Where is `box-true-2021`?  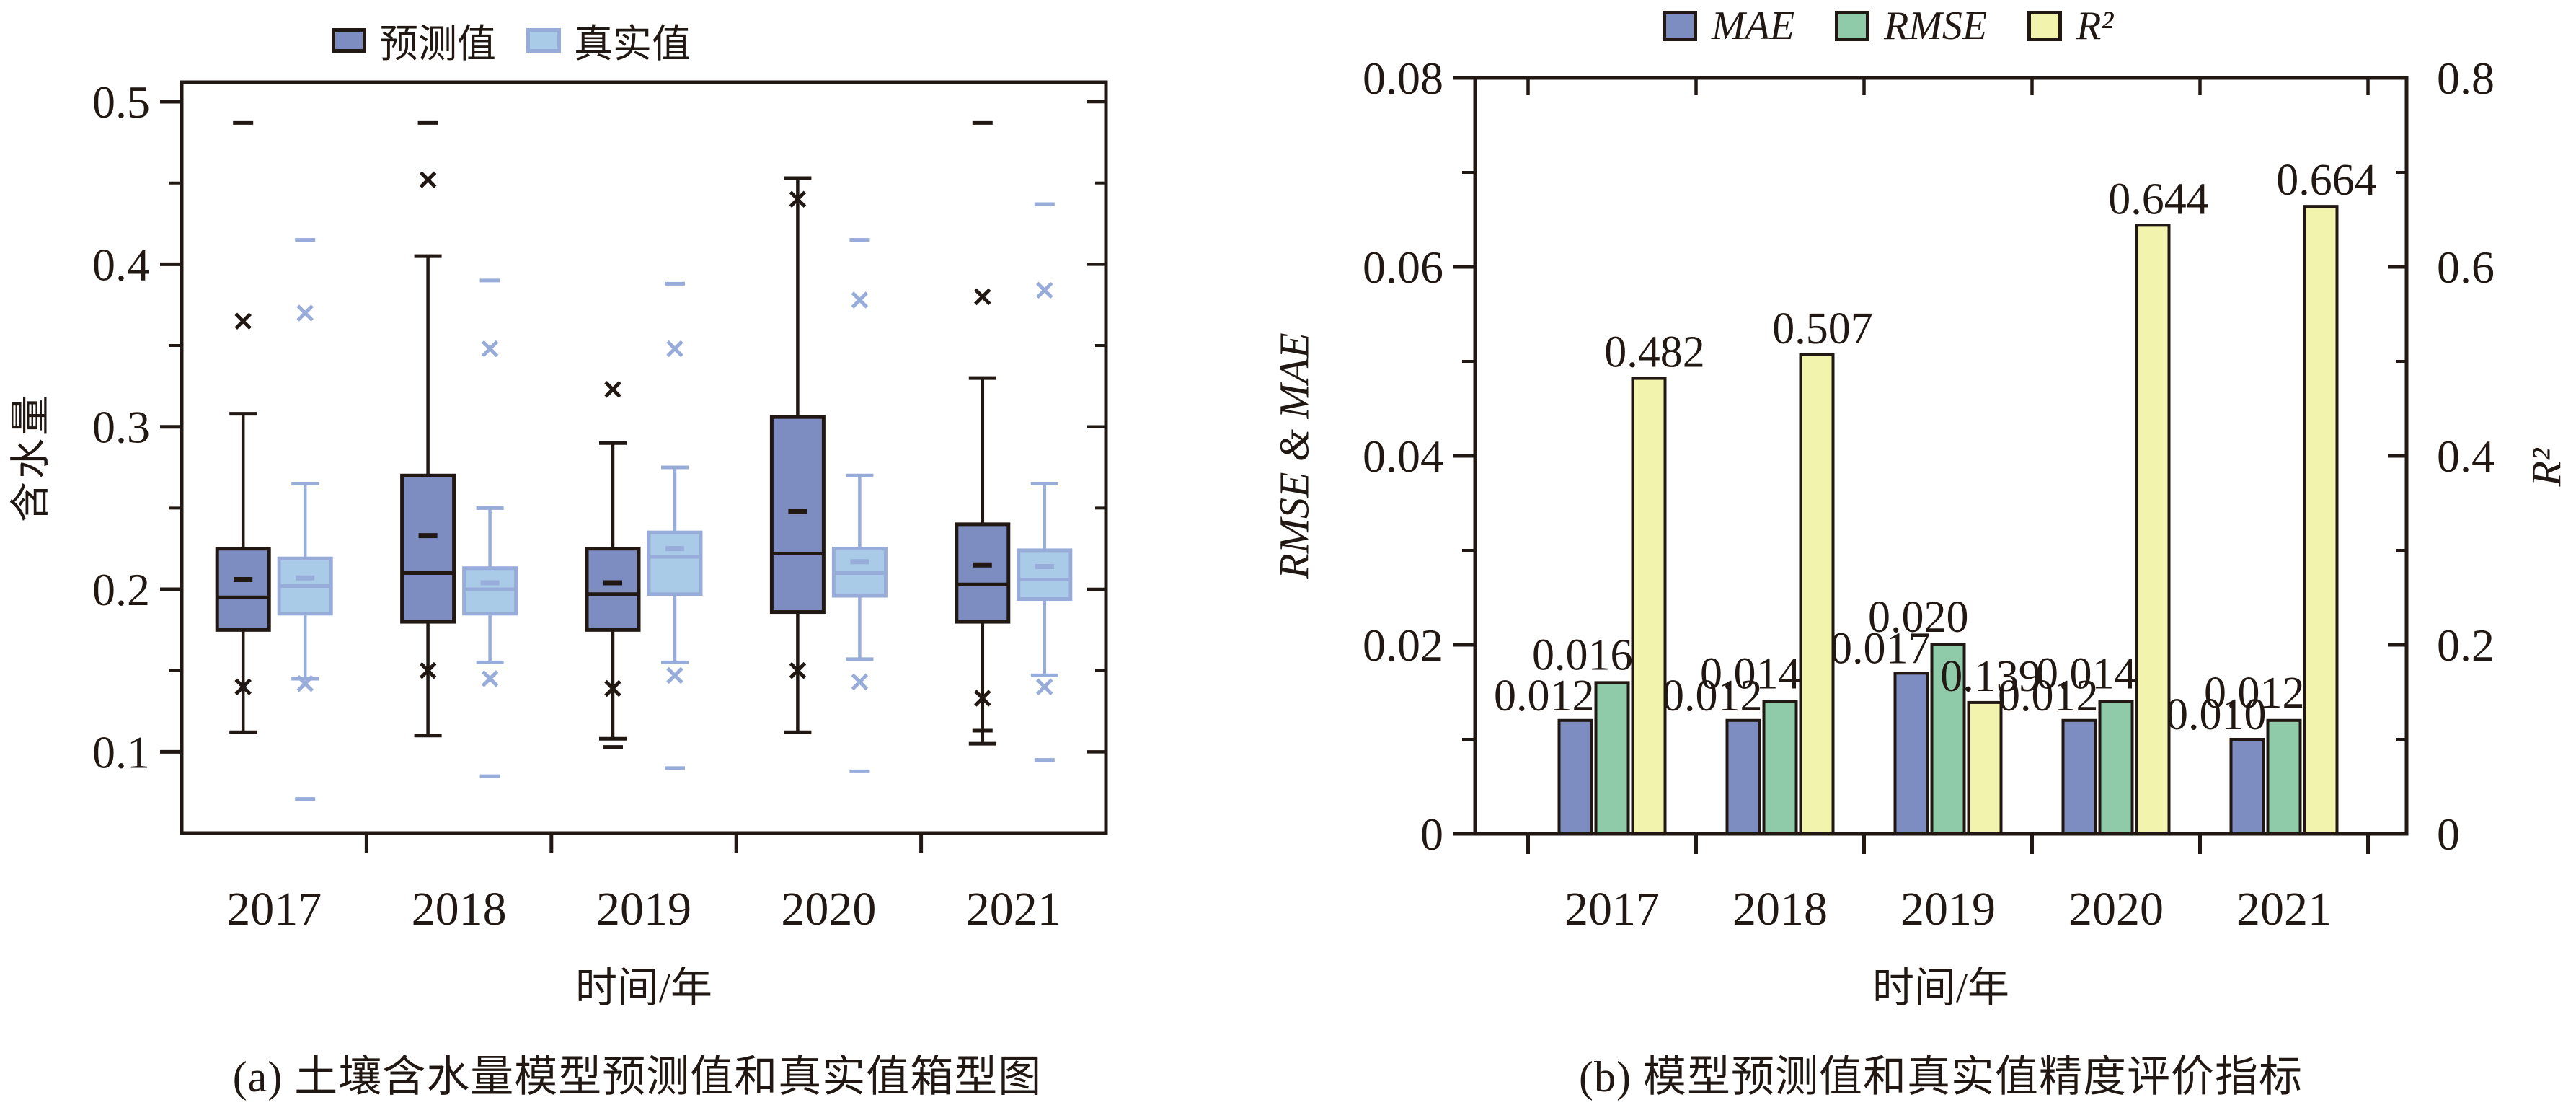
box-true-2021 is located at coordinates (1045, 482).